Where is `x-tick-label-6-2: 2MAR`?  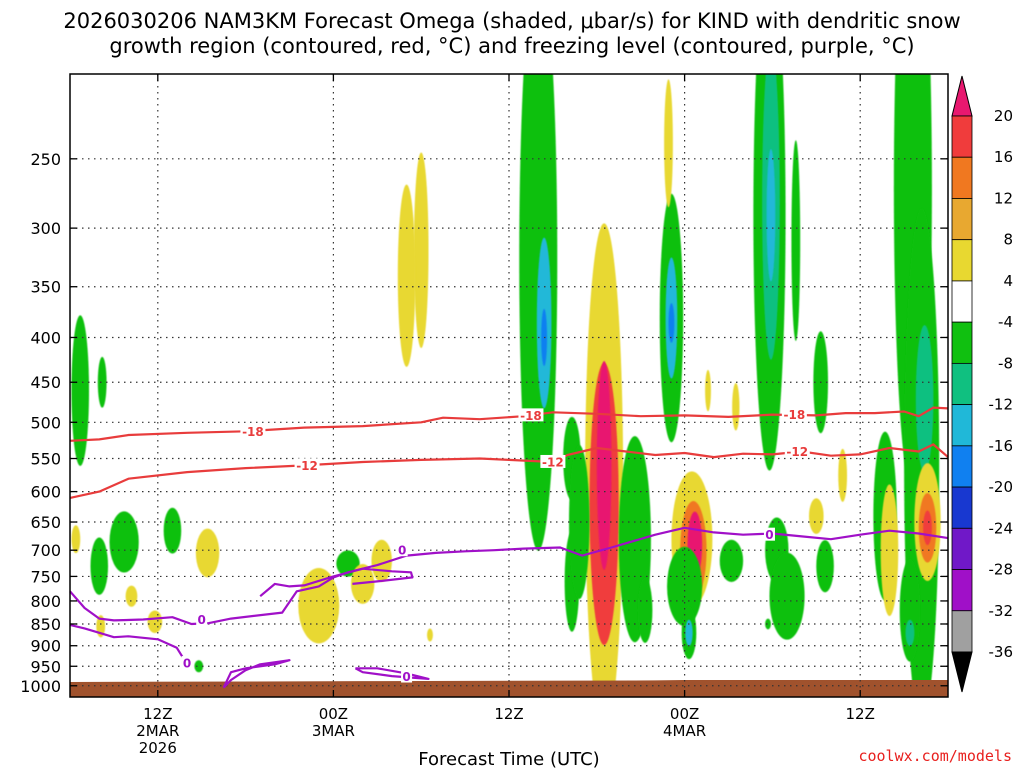
x-tick-label-6-2: 2MAR is located at coordinates (157, 731).